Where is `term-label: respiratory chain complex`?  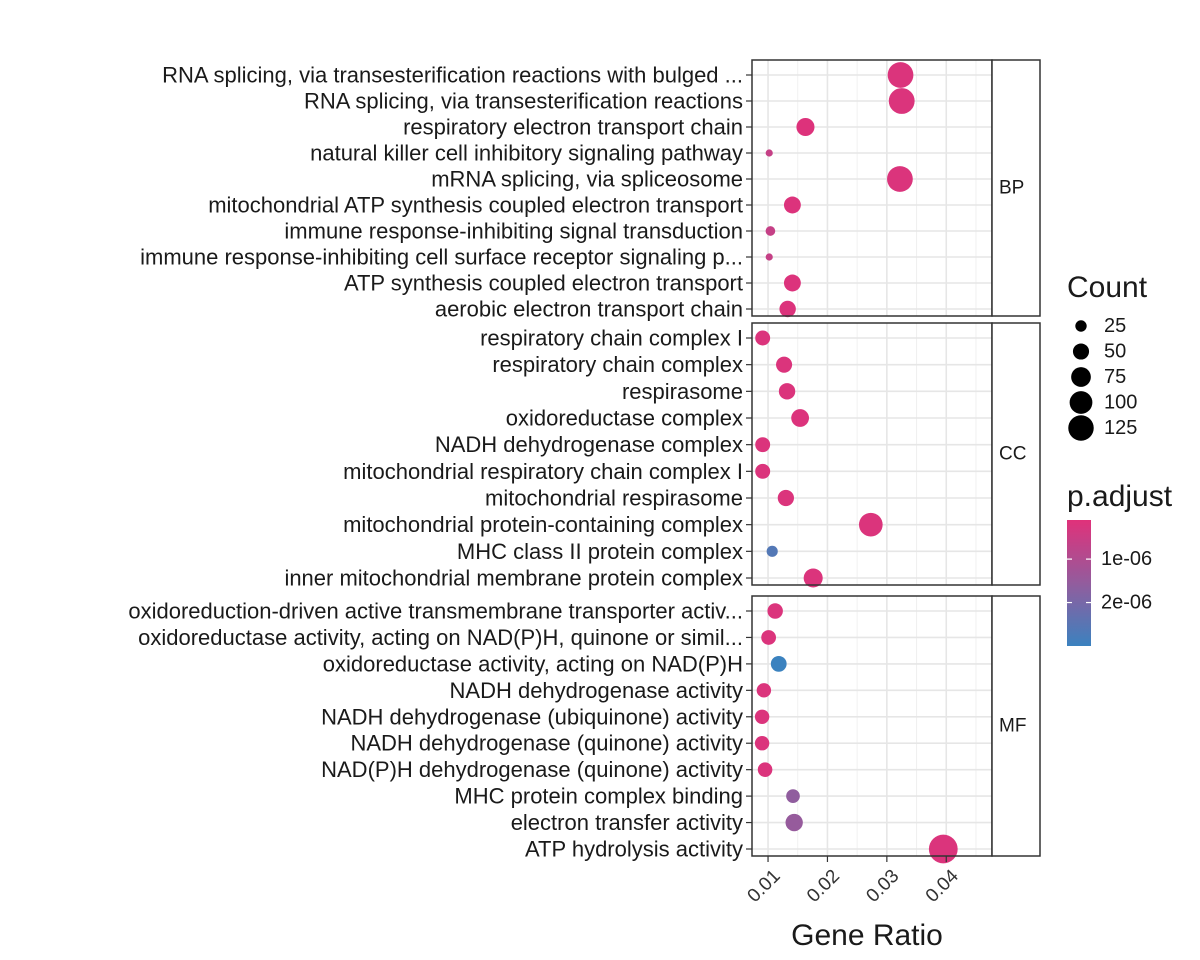
term-label: respiratory chain complex is located at coordinates (617, 364).